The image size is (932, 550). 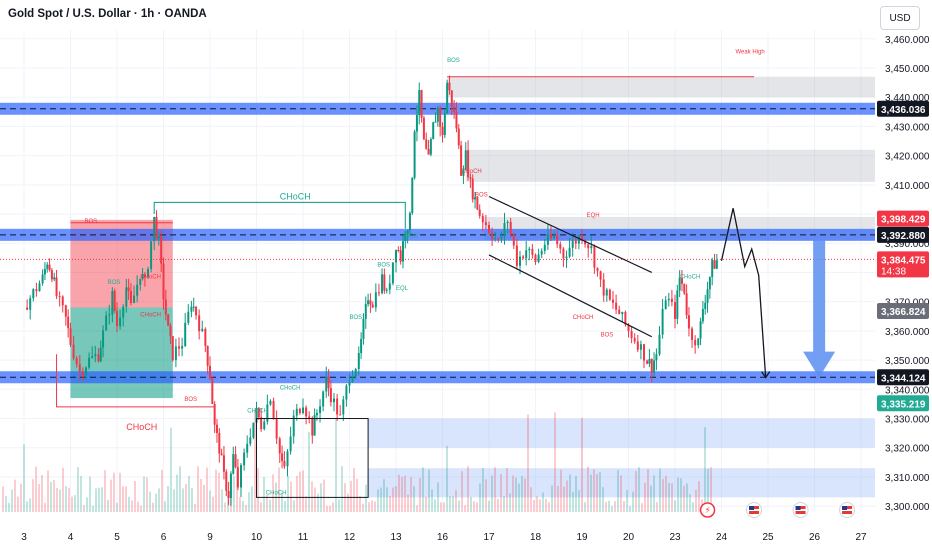 What do you see at coordinates (903, 378) in the screenshot?
I see `price-tag-label: 3,344.124` at bounding box center [903, 378].